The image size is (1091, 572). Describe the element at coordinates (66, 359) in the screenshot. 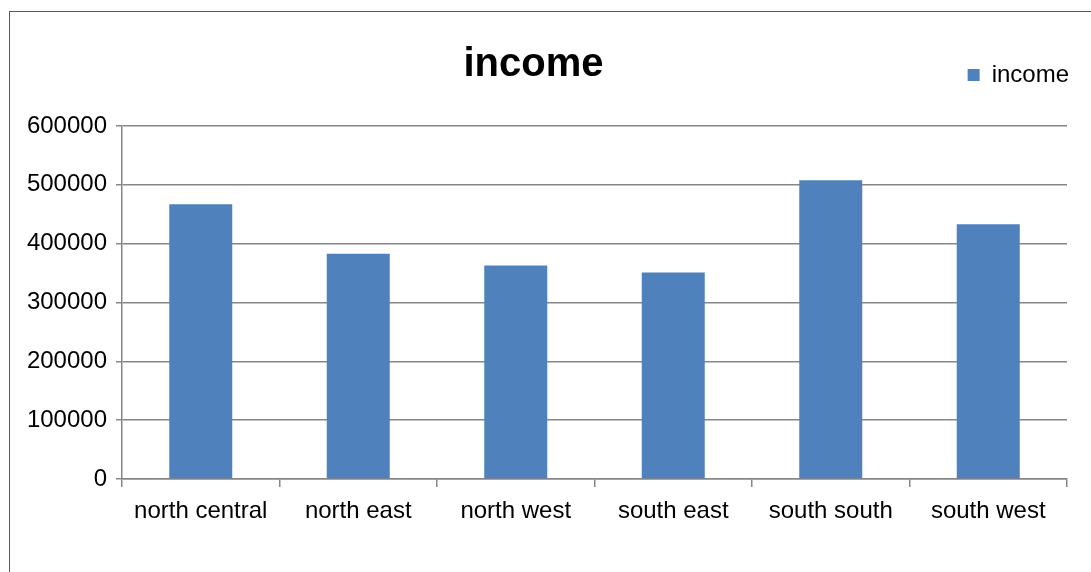

I see `y-tick-label: 200000` at that location.